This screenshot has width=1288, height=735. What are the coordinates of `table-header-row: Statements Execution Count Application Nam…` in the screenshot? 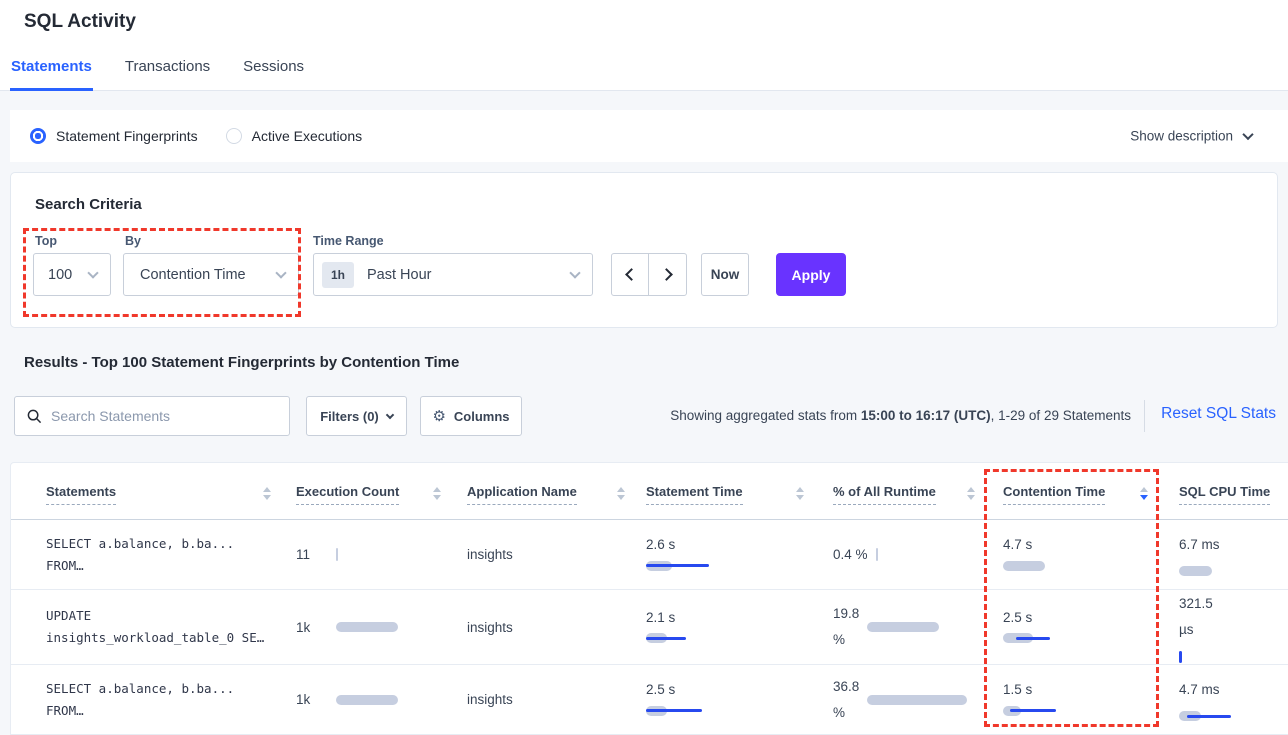 It's located at (649, 491).